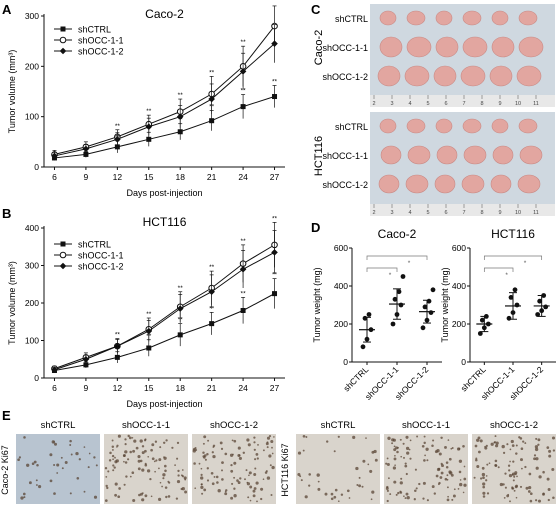 This screenshot has width=558, height=510. I want to click on x-tick-label: 24, so click(243, 177).